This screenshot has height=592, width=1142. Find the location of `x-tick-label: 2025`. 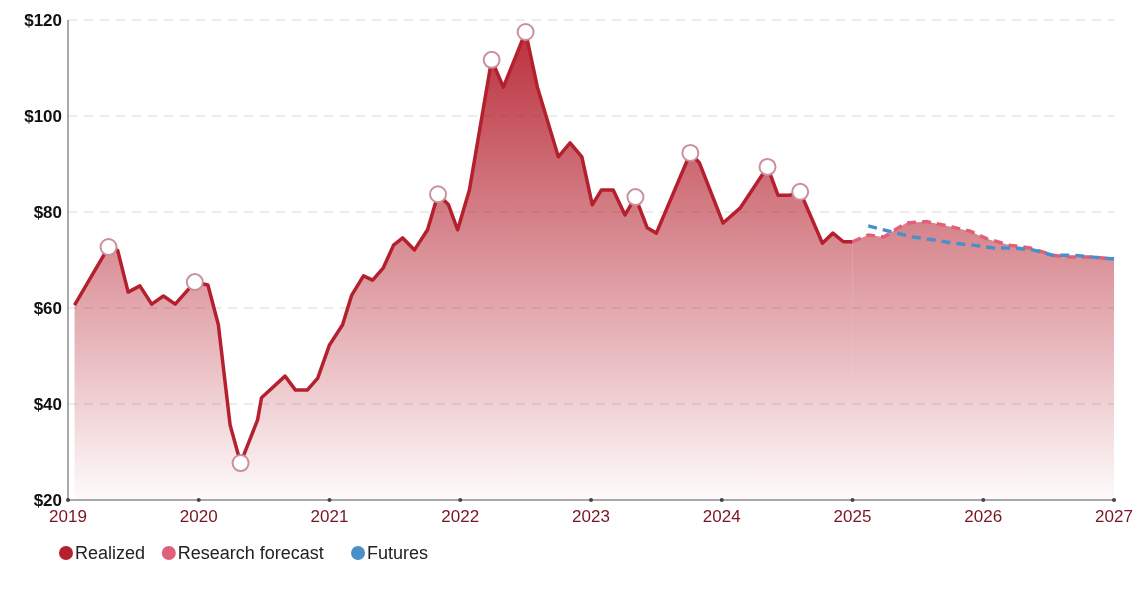

x-tick-label: 2025 is located at coordinates (852, 516).